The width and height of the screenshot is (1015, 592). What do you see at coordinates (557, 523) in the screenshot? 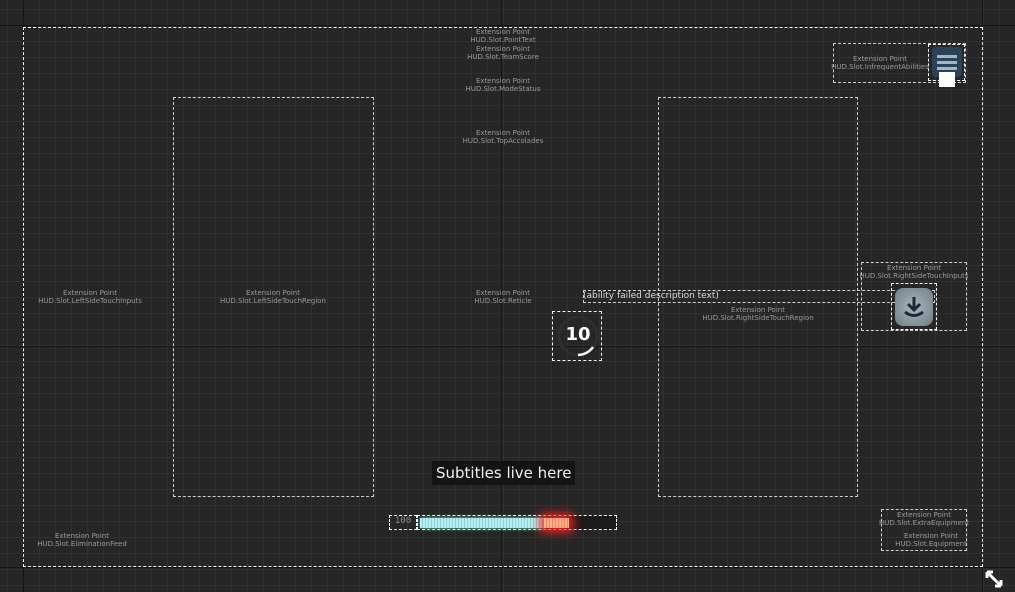
I see `health-bar-damage` at bounding box center [557, 523].